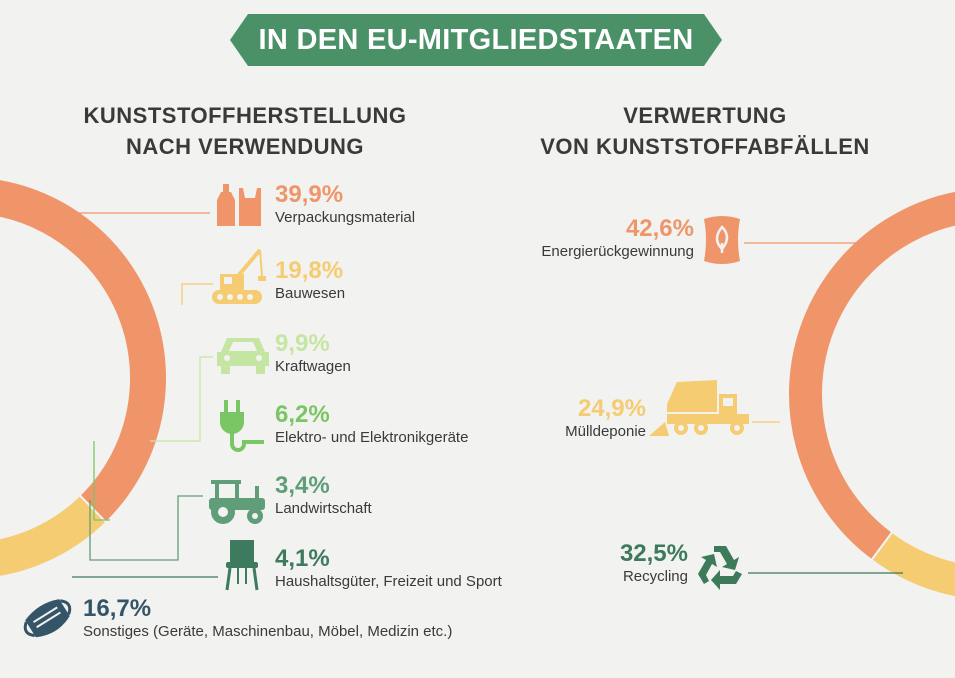  I want to click on dump-truck-icon, so click(699, 408).